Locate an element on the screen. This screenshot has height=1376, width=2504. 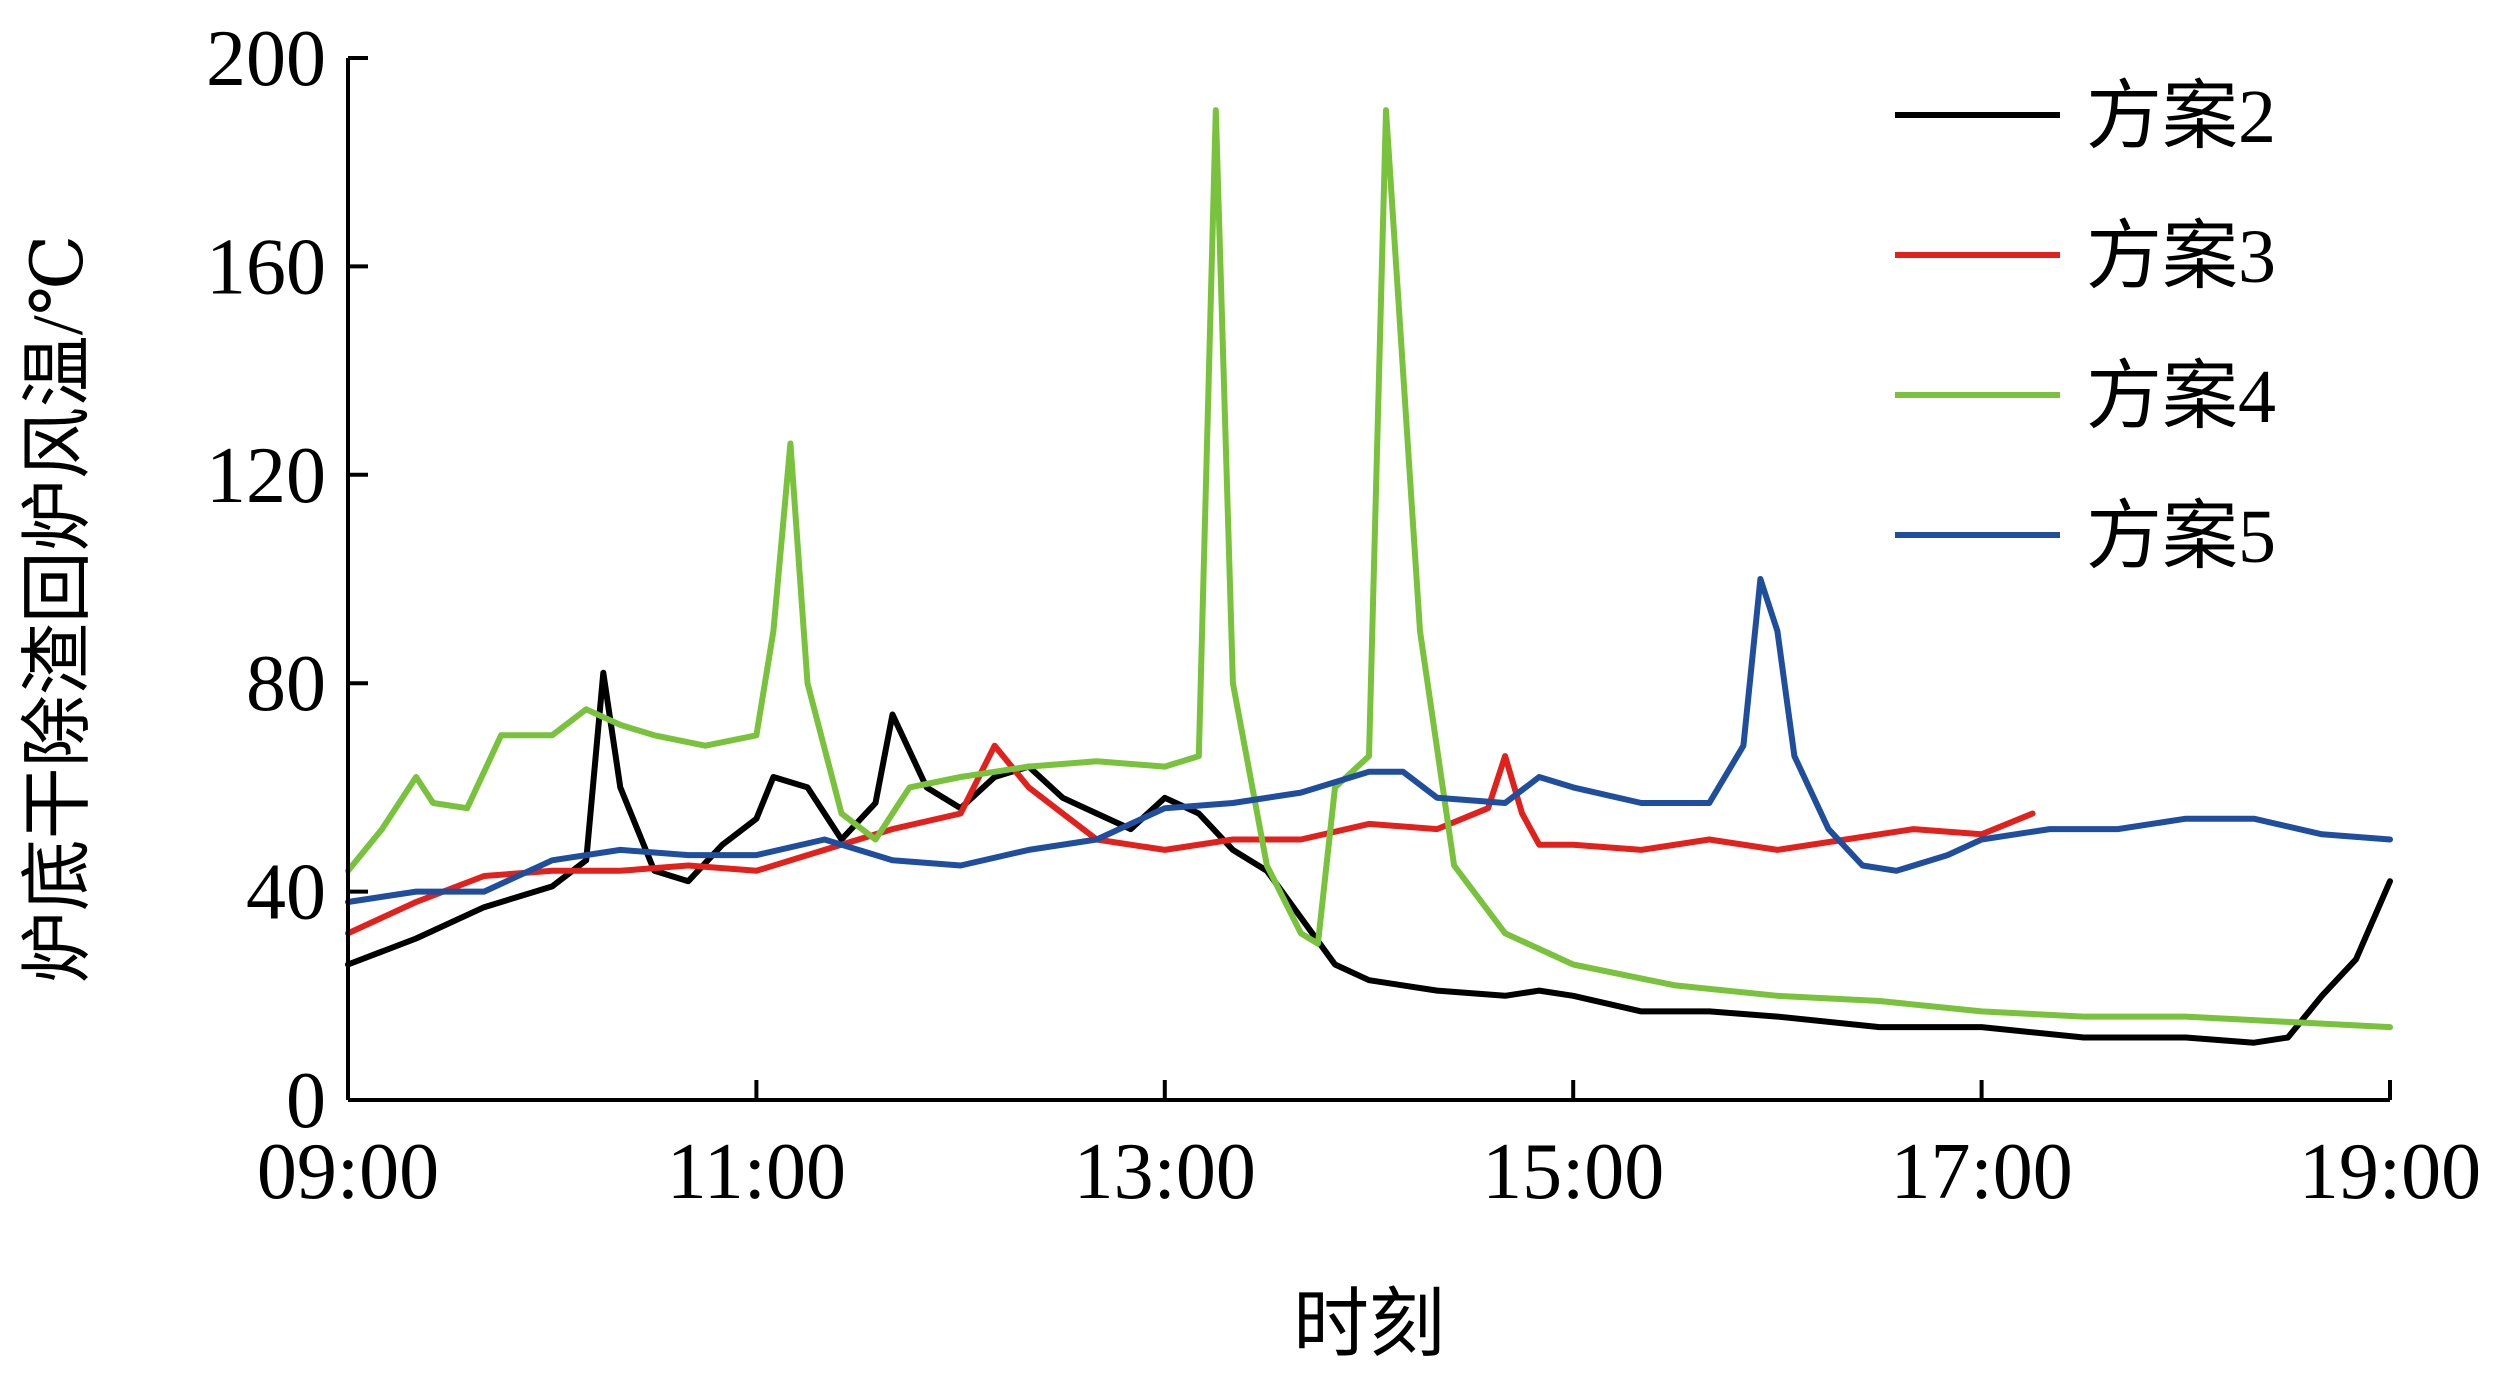
x-tick-label: 11:00 is located at coordinates (756, 1172).